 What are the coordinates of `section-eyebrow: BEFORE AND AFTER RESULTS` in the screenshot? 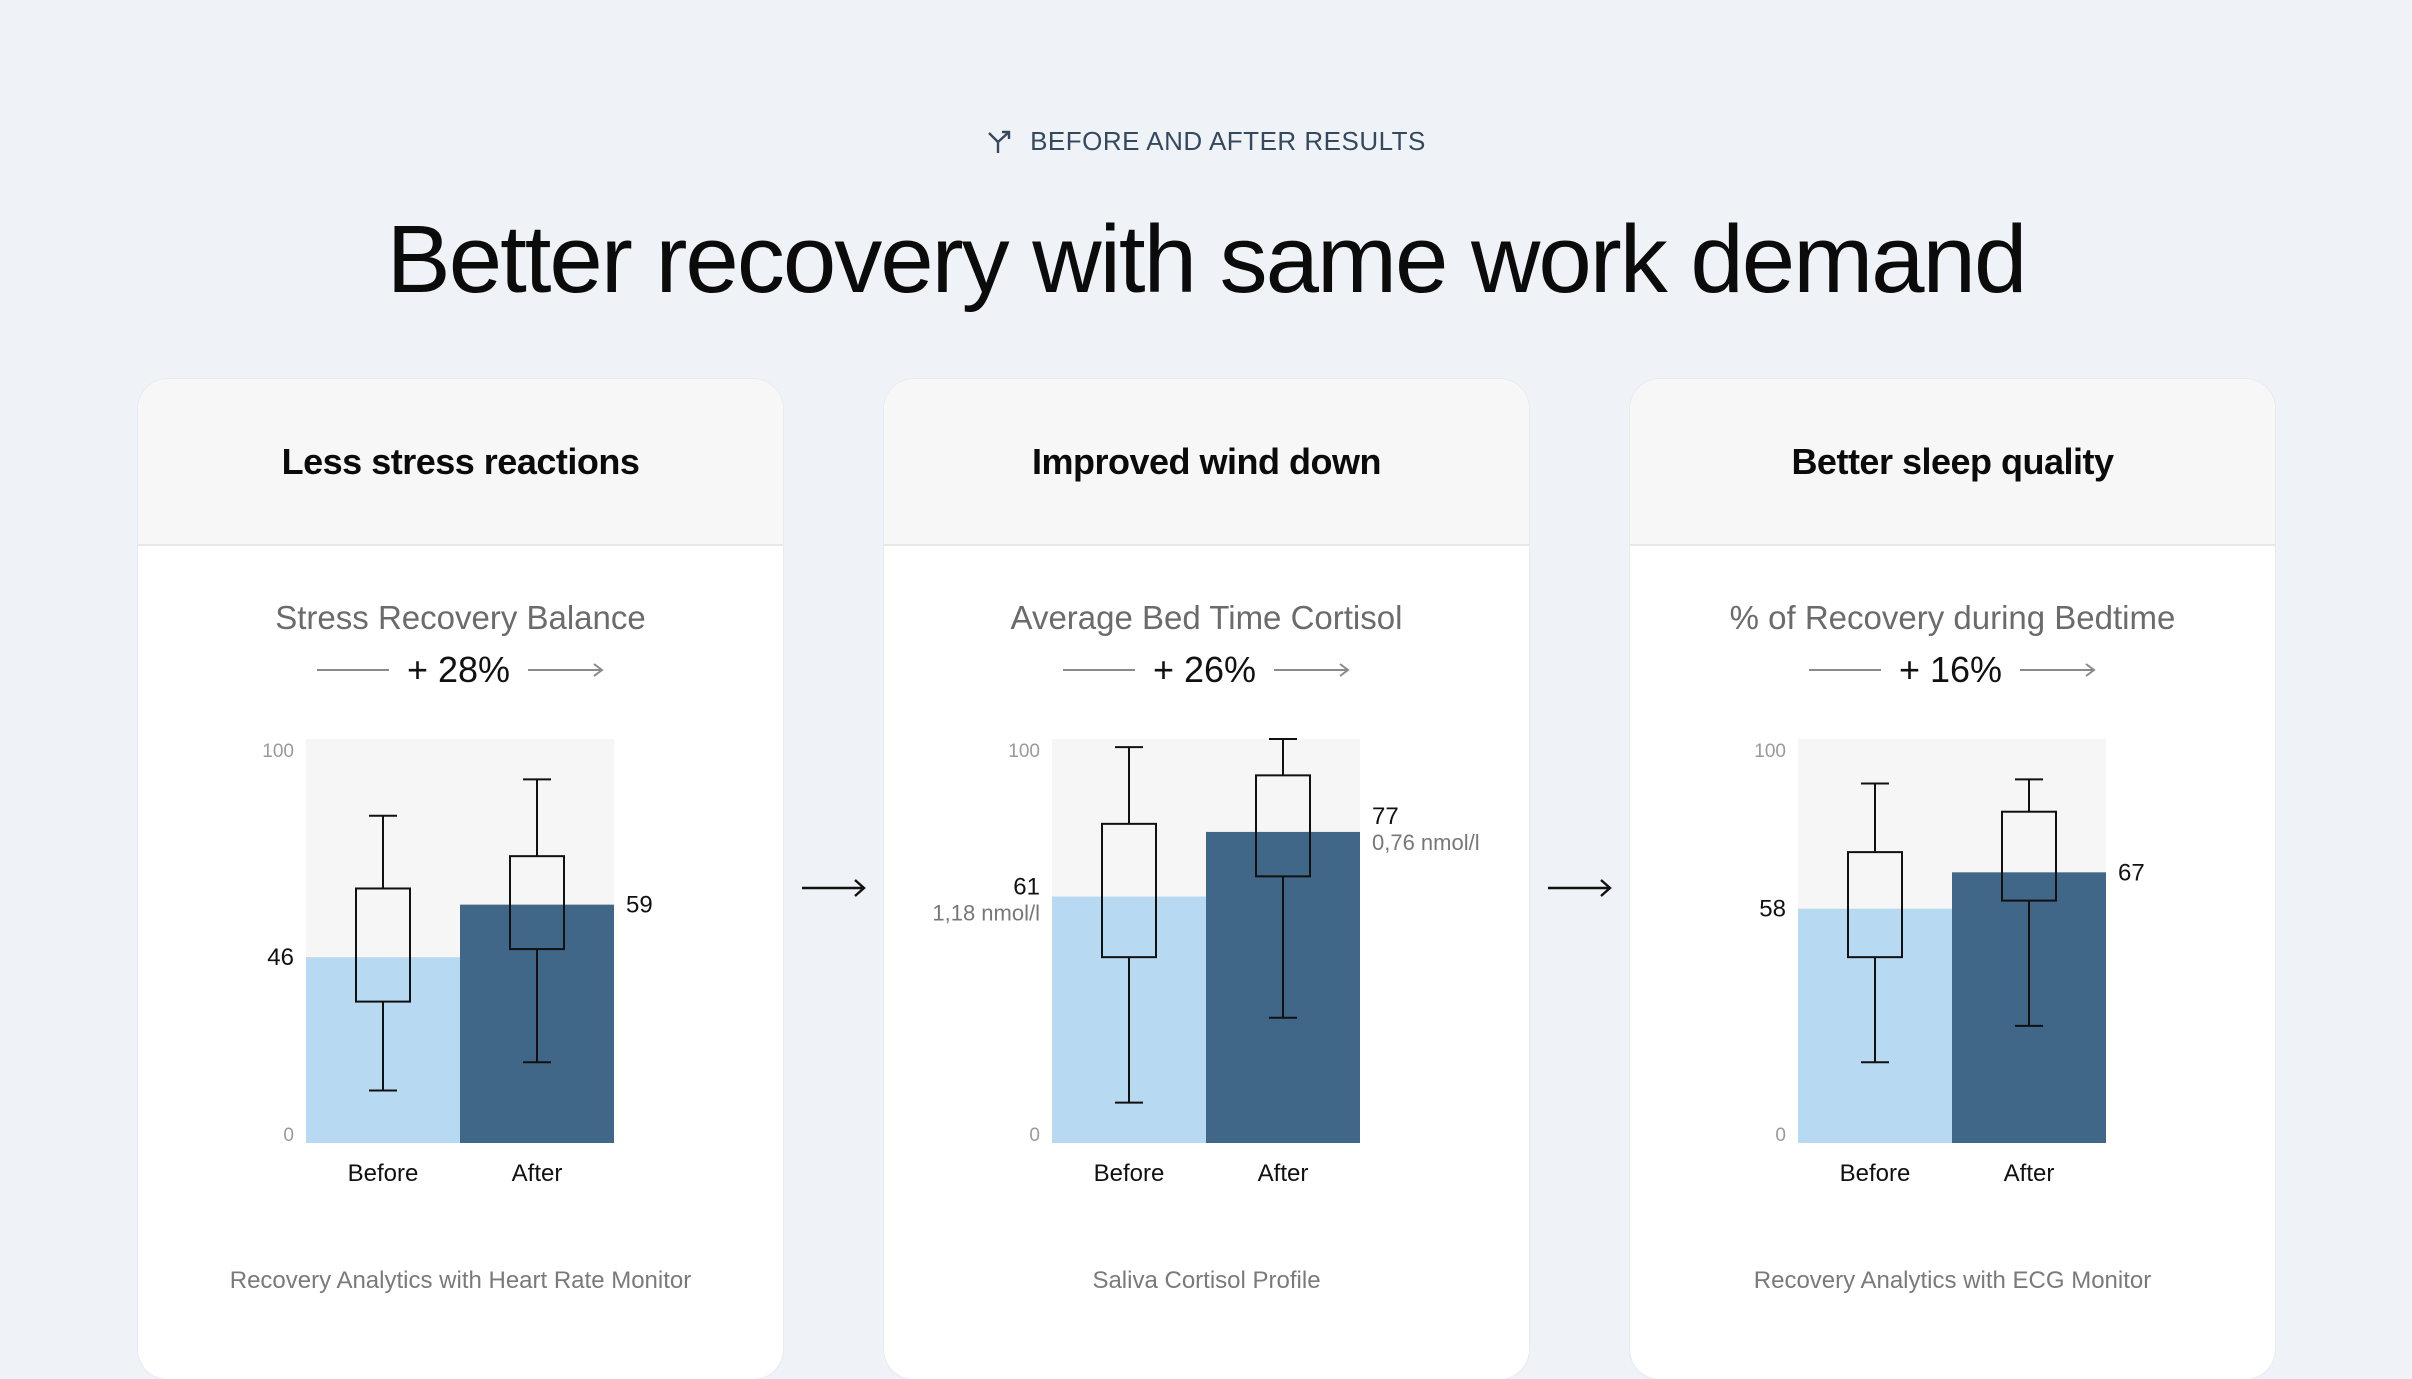 It's located at (1206, 141).